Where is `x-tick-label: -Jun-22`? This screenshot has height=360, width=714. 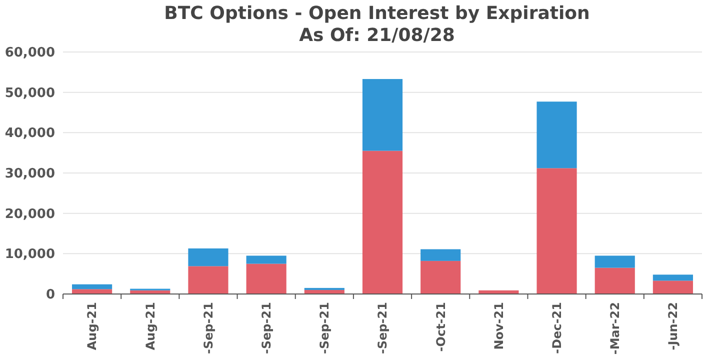 x-tick-label: -Jun-22 is located at coordinates (673, 326).